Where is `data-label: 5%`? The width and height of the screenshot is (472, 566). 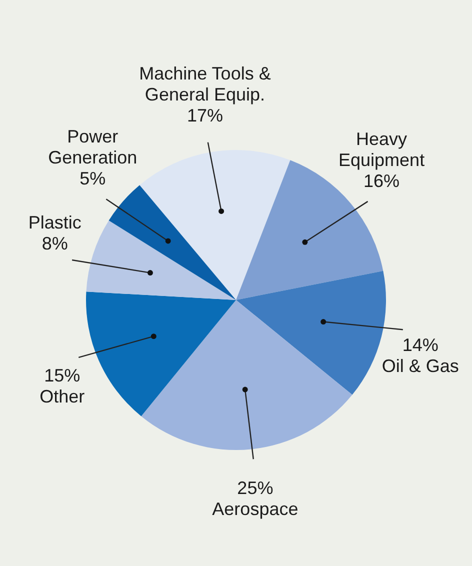 data-label: 5% is located at coordinates (93, 178).